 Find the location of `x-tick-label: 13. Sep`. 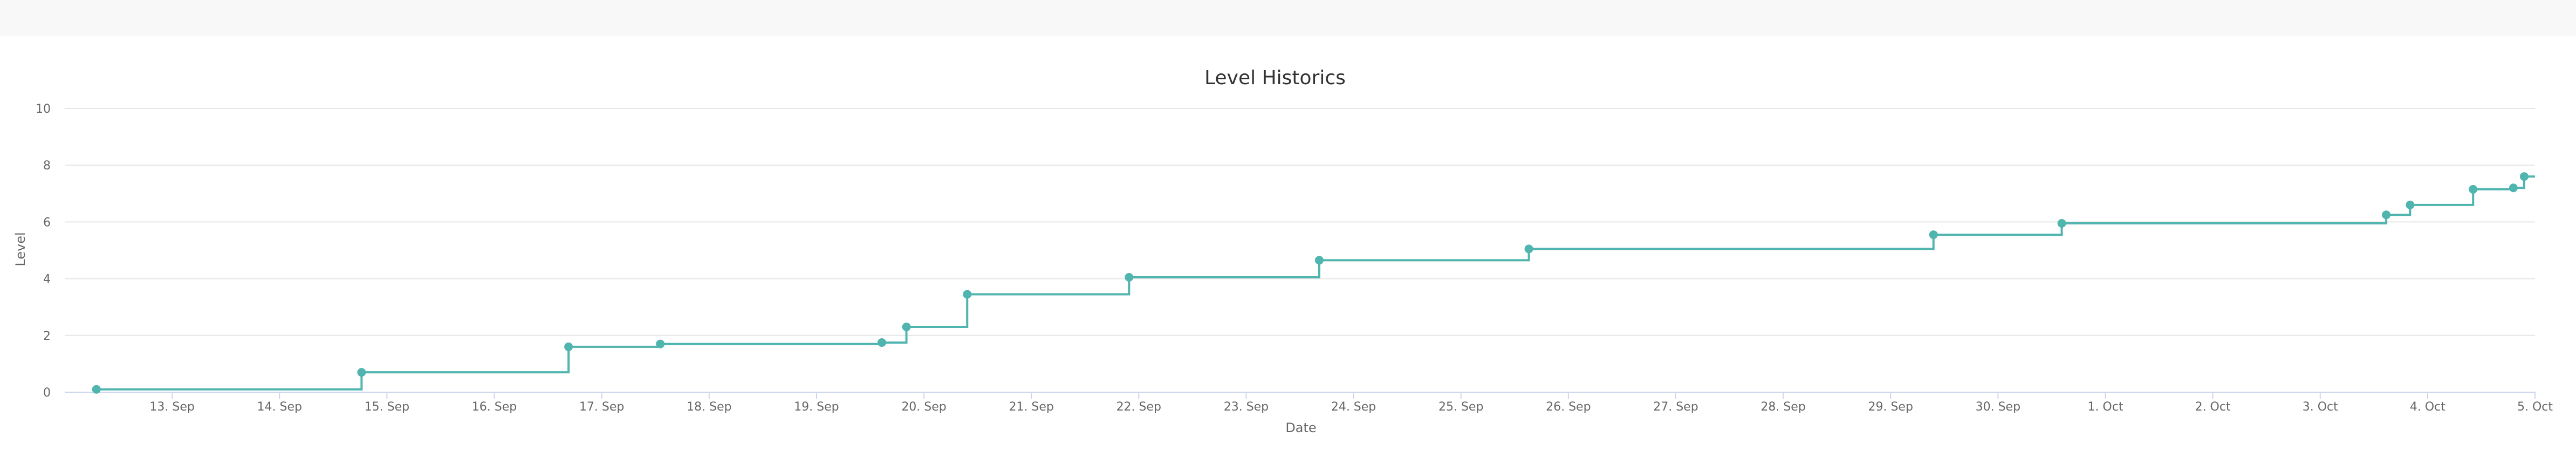

x-tick-label: 13. Sep is located at coordinates (171, 407).